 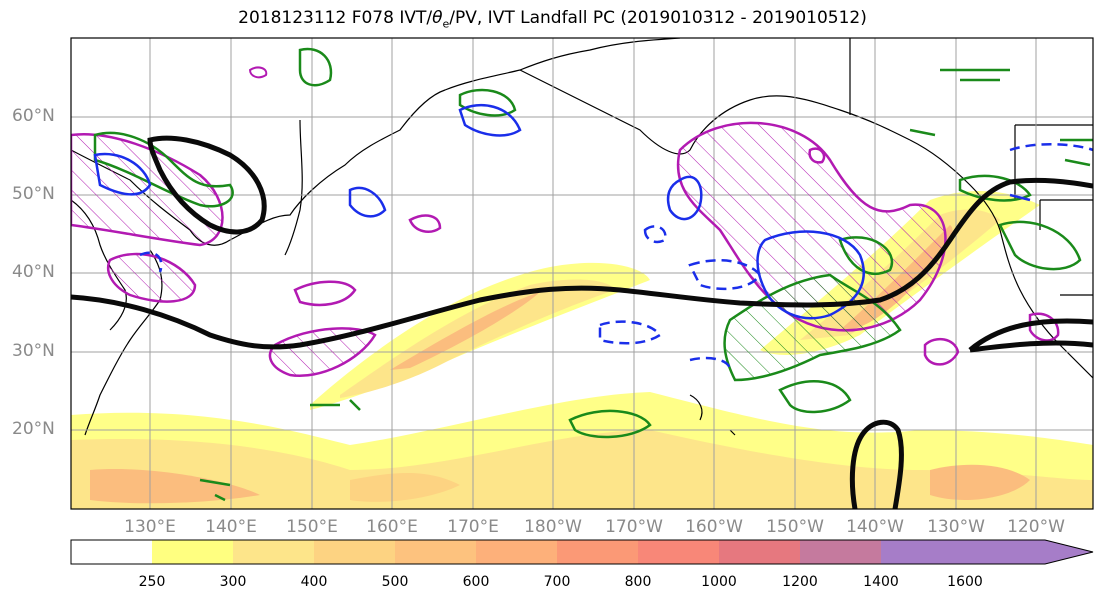 I want to click on lon-label-140w: 140°W, so click(x=875, y=527).